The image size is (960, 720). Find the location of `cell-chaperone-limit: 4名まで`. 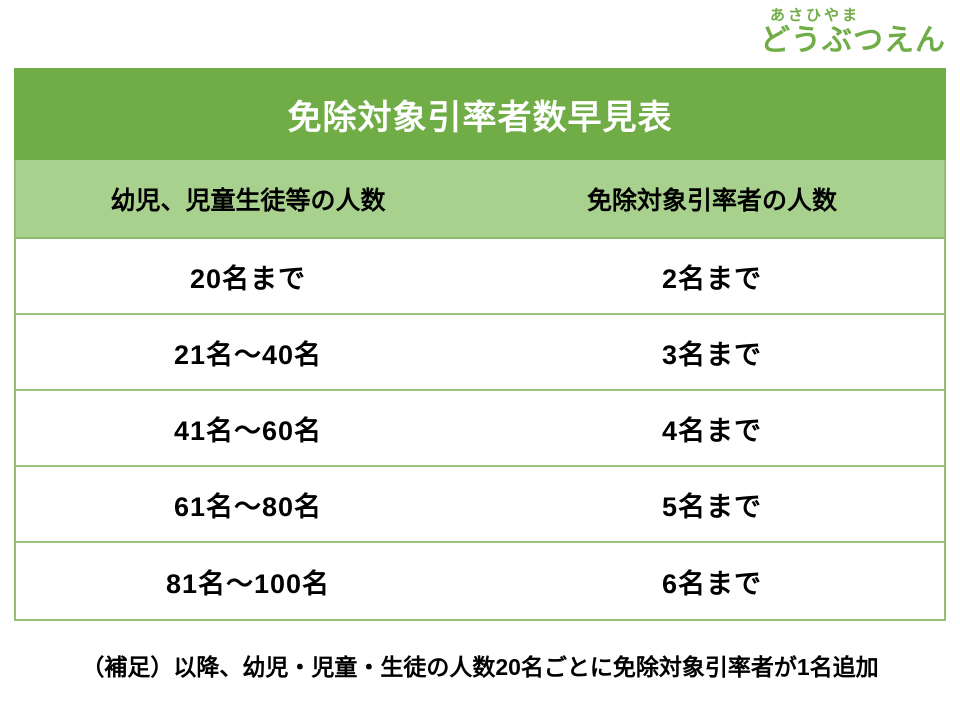

cell-chaperone-limit: 4名まで is located at coordinates (712, 430).